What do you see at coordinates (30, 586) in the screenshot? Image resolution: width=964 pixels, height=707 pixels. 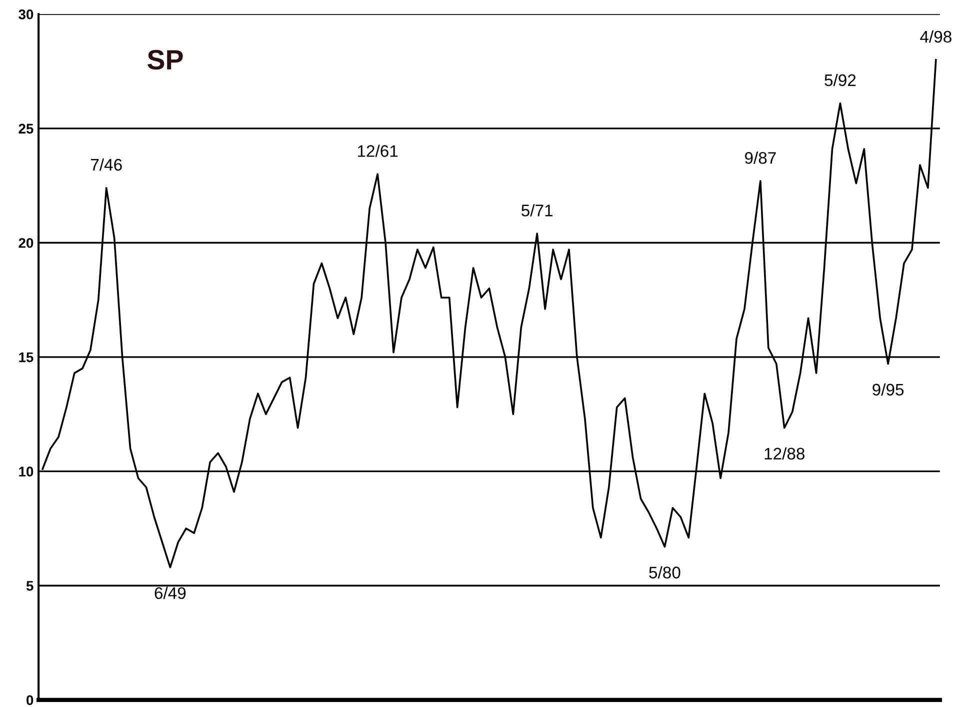 I see `y-tick-label: 5` at bounding box center [30, 586].